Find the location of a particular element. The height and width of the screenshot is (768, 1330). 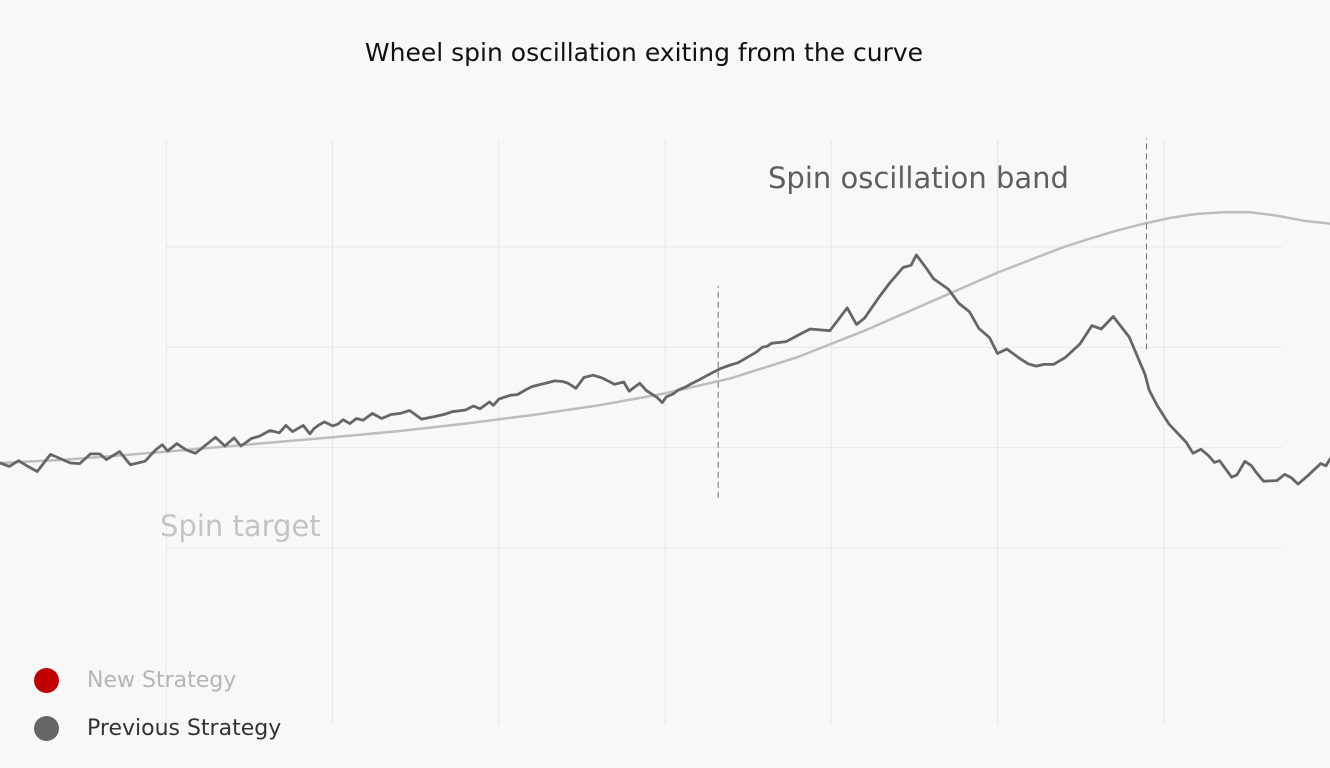

legend-label-previous-strategy: Previous Strategy is located at coordinates (184, 728).